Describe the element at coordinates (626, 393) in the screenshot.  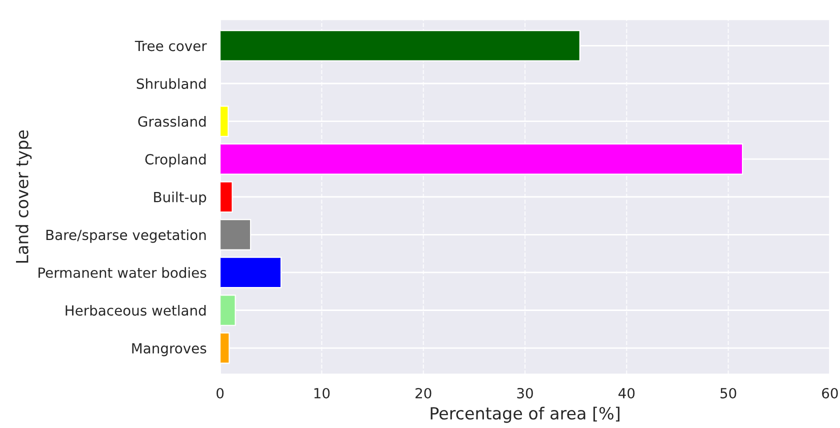
I see `x-tick-label: 40` at that location.